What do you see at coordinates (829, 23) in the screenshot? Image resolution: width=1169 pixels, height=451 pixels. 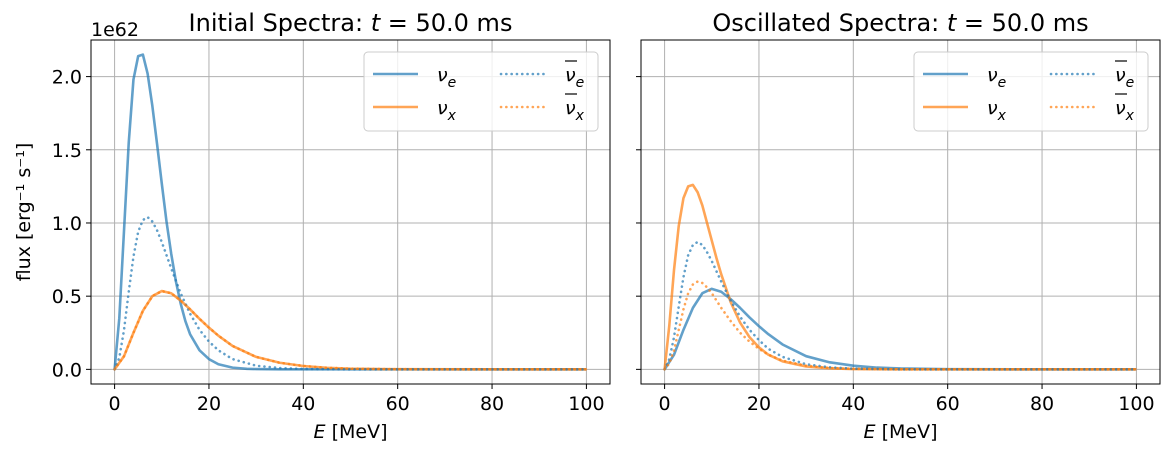 I see `chart-title-prefix: Oscillated Spectra:` at bounding box center [829, 23].